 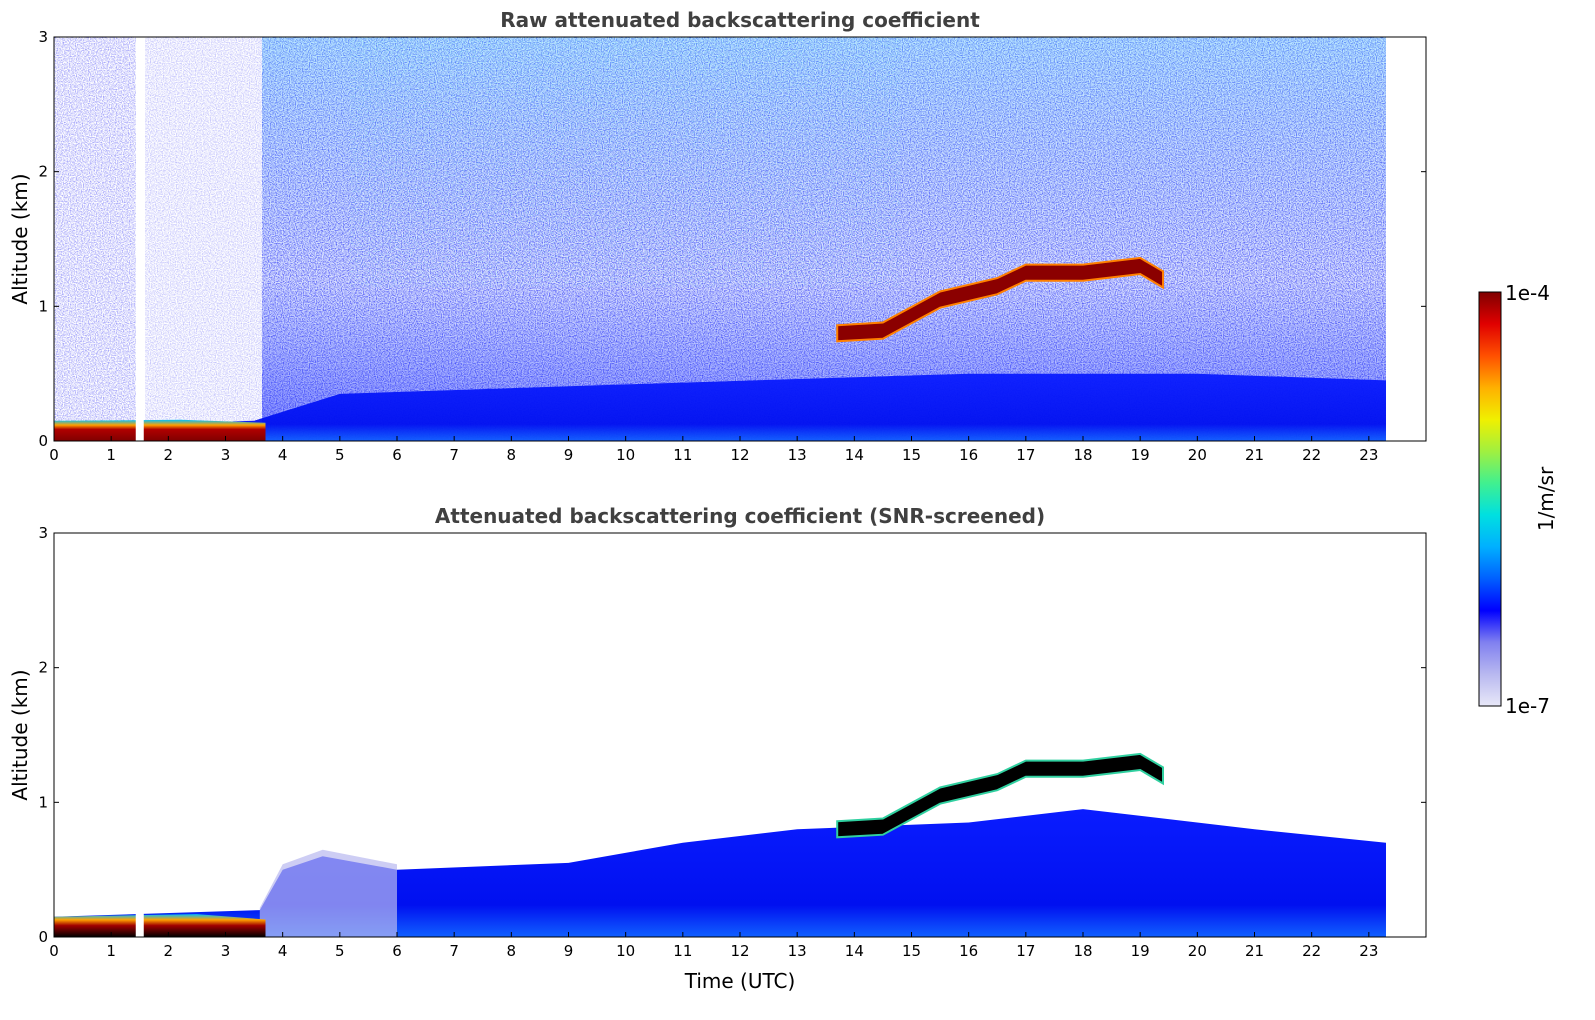 What do you see at coordinates (20, 238) in the screenshot?
I see `panel-raw-ylabel: Altitude (km)` at bounding box center [20, 238].